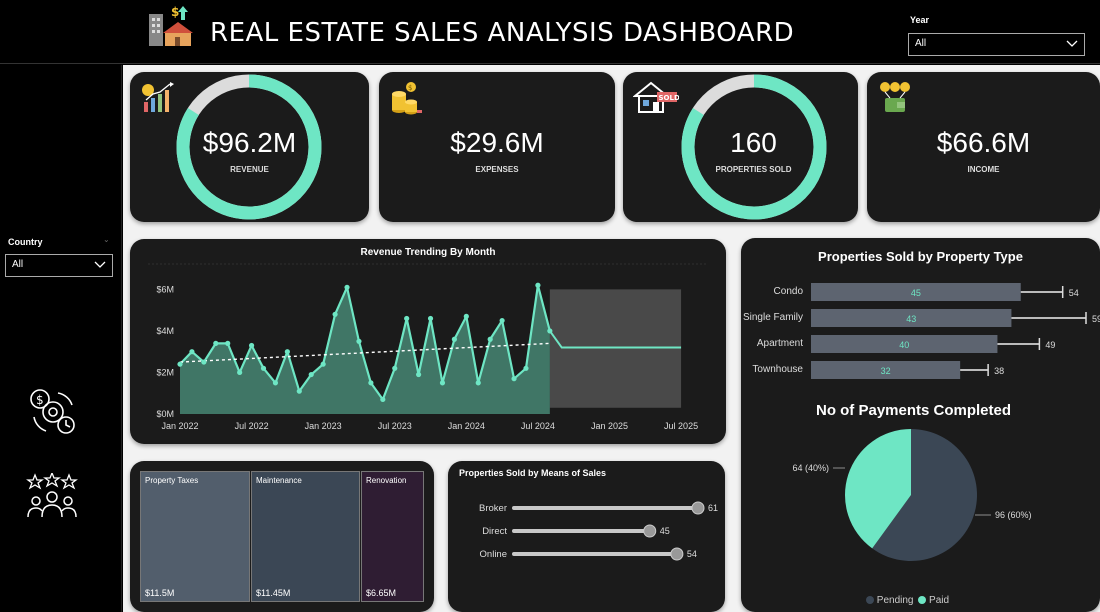 The height and width of the screenshot is (612, 1100). Describe the element at coordinates (493, 508) in the screenshot. I see `means-category-label: Broker` at that location.